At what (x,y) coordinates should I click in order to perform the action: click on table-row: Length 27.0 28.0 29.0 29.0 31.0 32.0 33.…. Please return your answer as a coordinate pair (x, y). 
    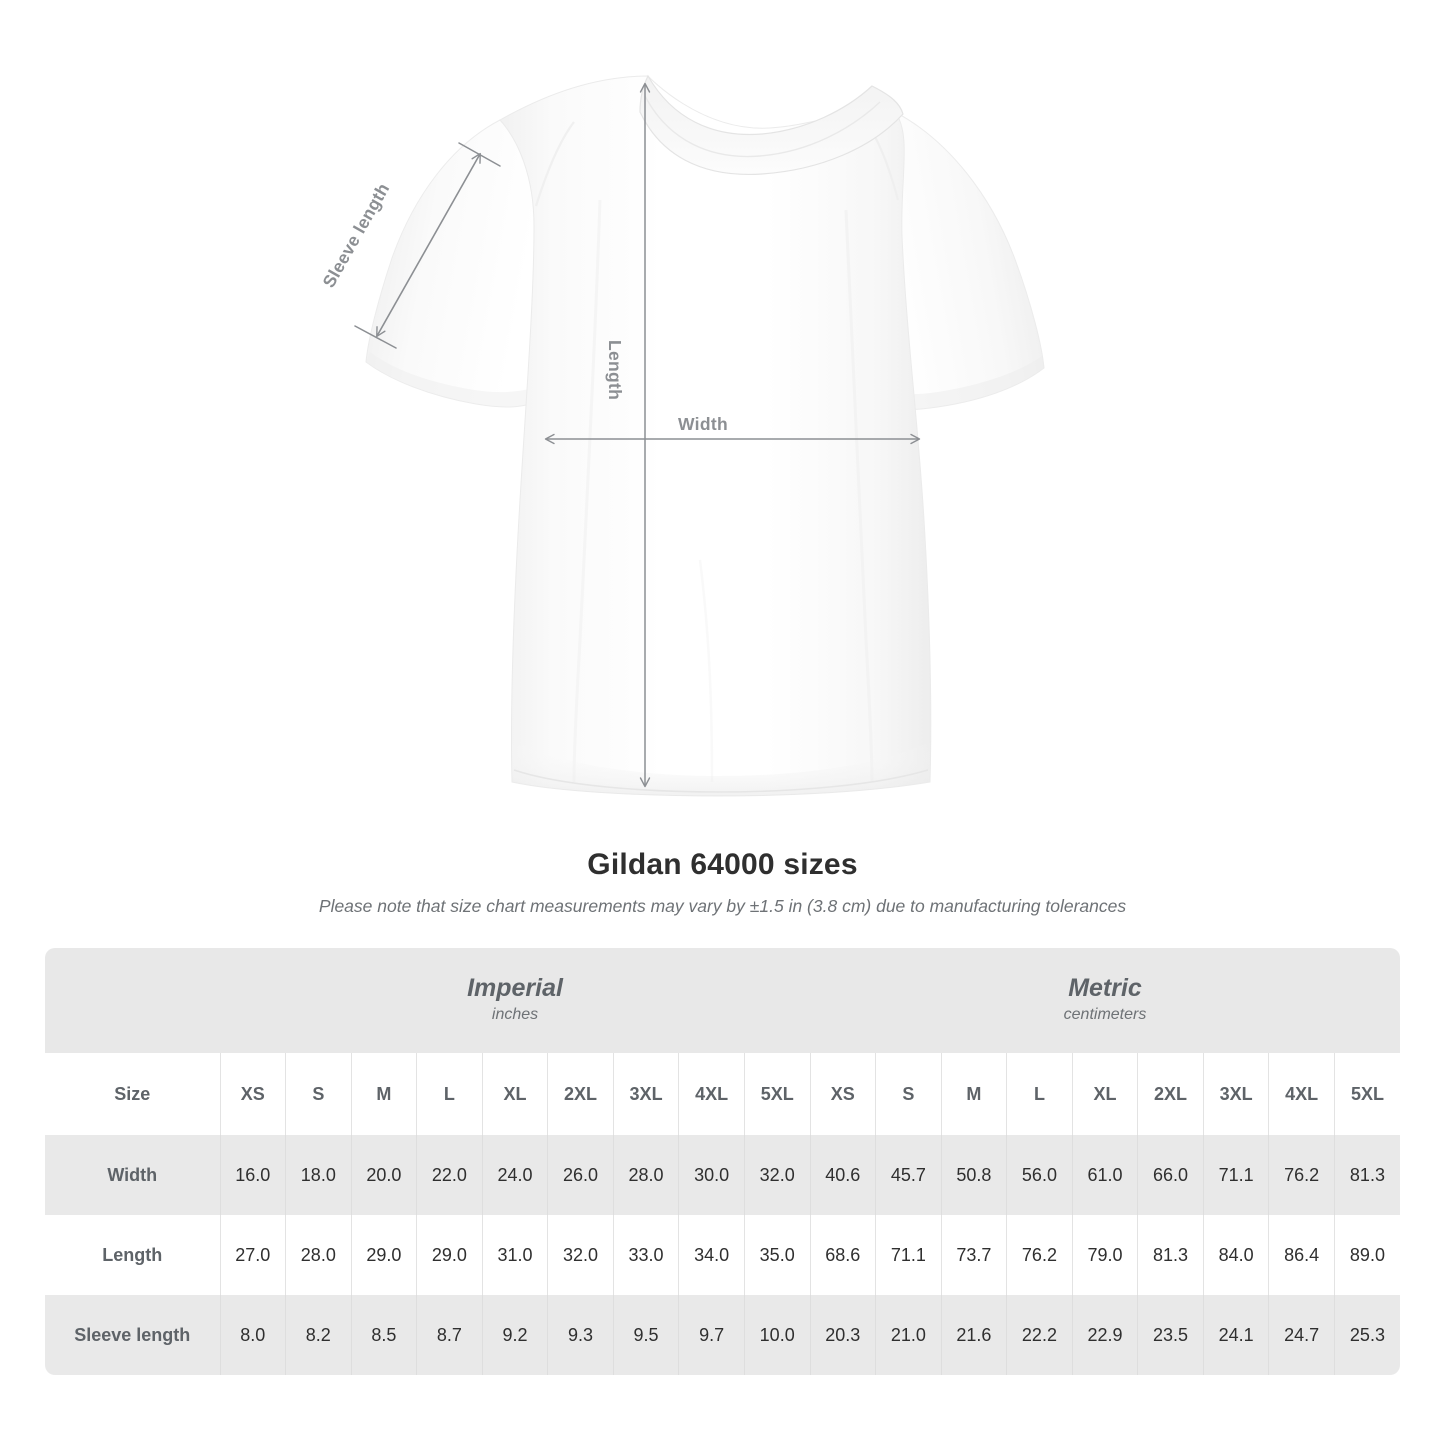
    Looking at the image, I should click on (722, 1255).